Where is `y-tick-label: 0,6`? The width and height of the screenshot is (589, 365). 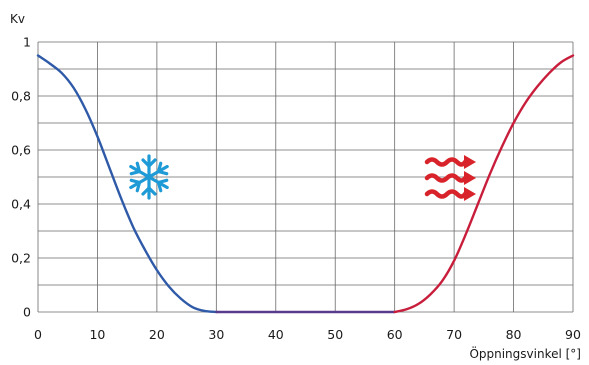 y-tick-label: 0,6 is located at coordinates (21, 150).